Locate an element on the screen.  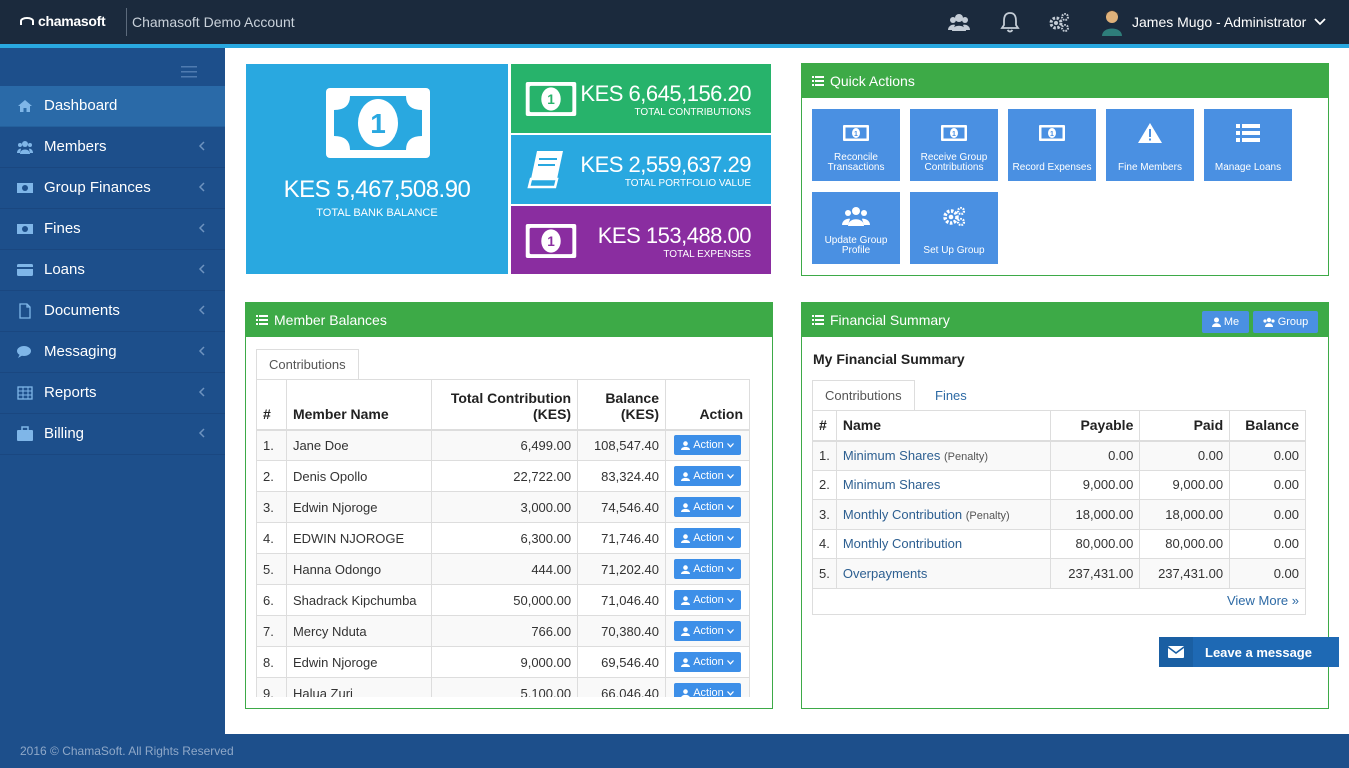
menu-toggle-icon is located at coordinates (189, 72).